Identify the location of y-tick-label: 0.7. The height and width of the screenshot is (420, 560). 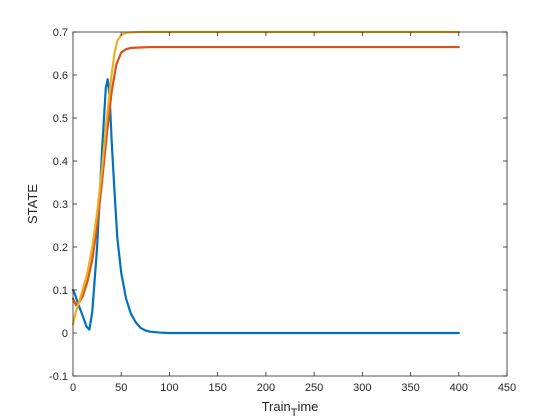
(60, 33).